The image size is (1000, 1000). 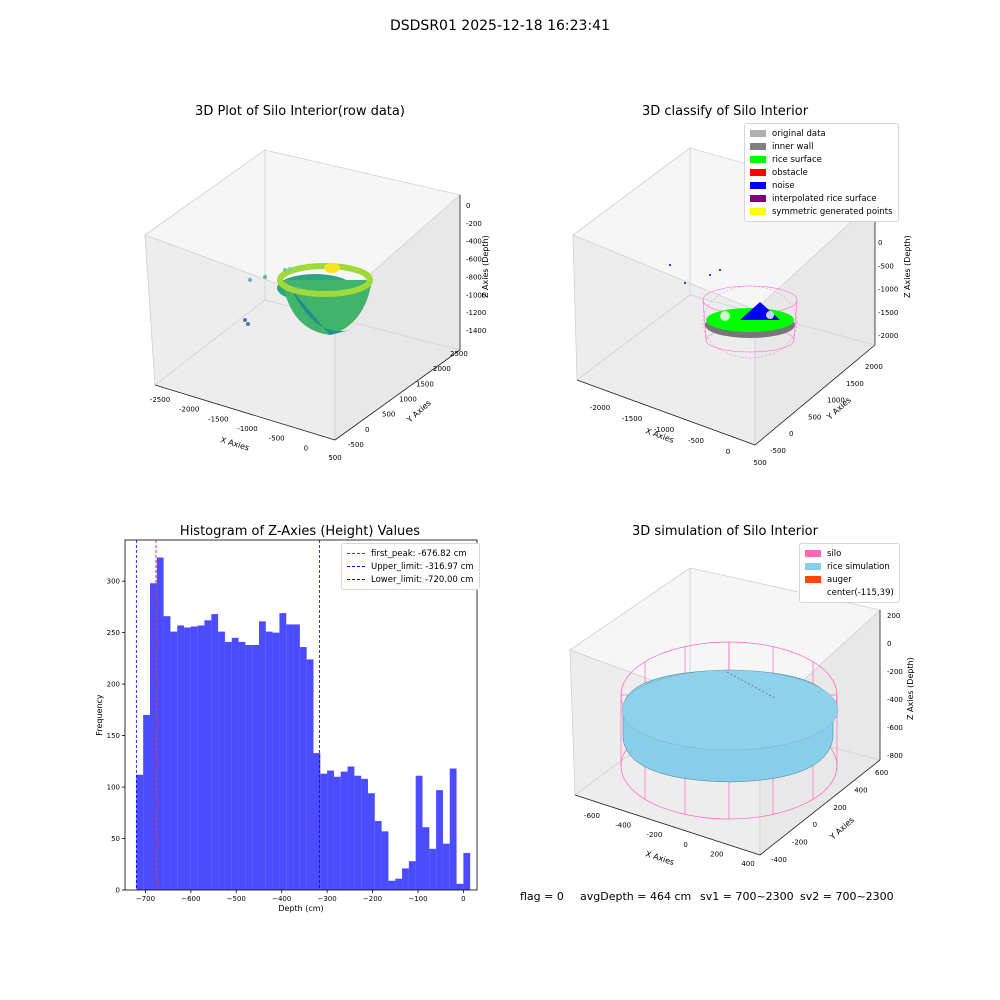 What do you see at coordinates (821, 133) in the screenshot?
I see `panel2-legend-item: original data` at bounding box center [821, 133].